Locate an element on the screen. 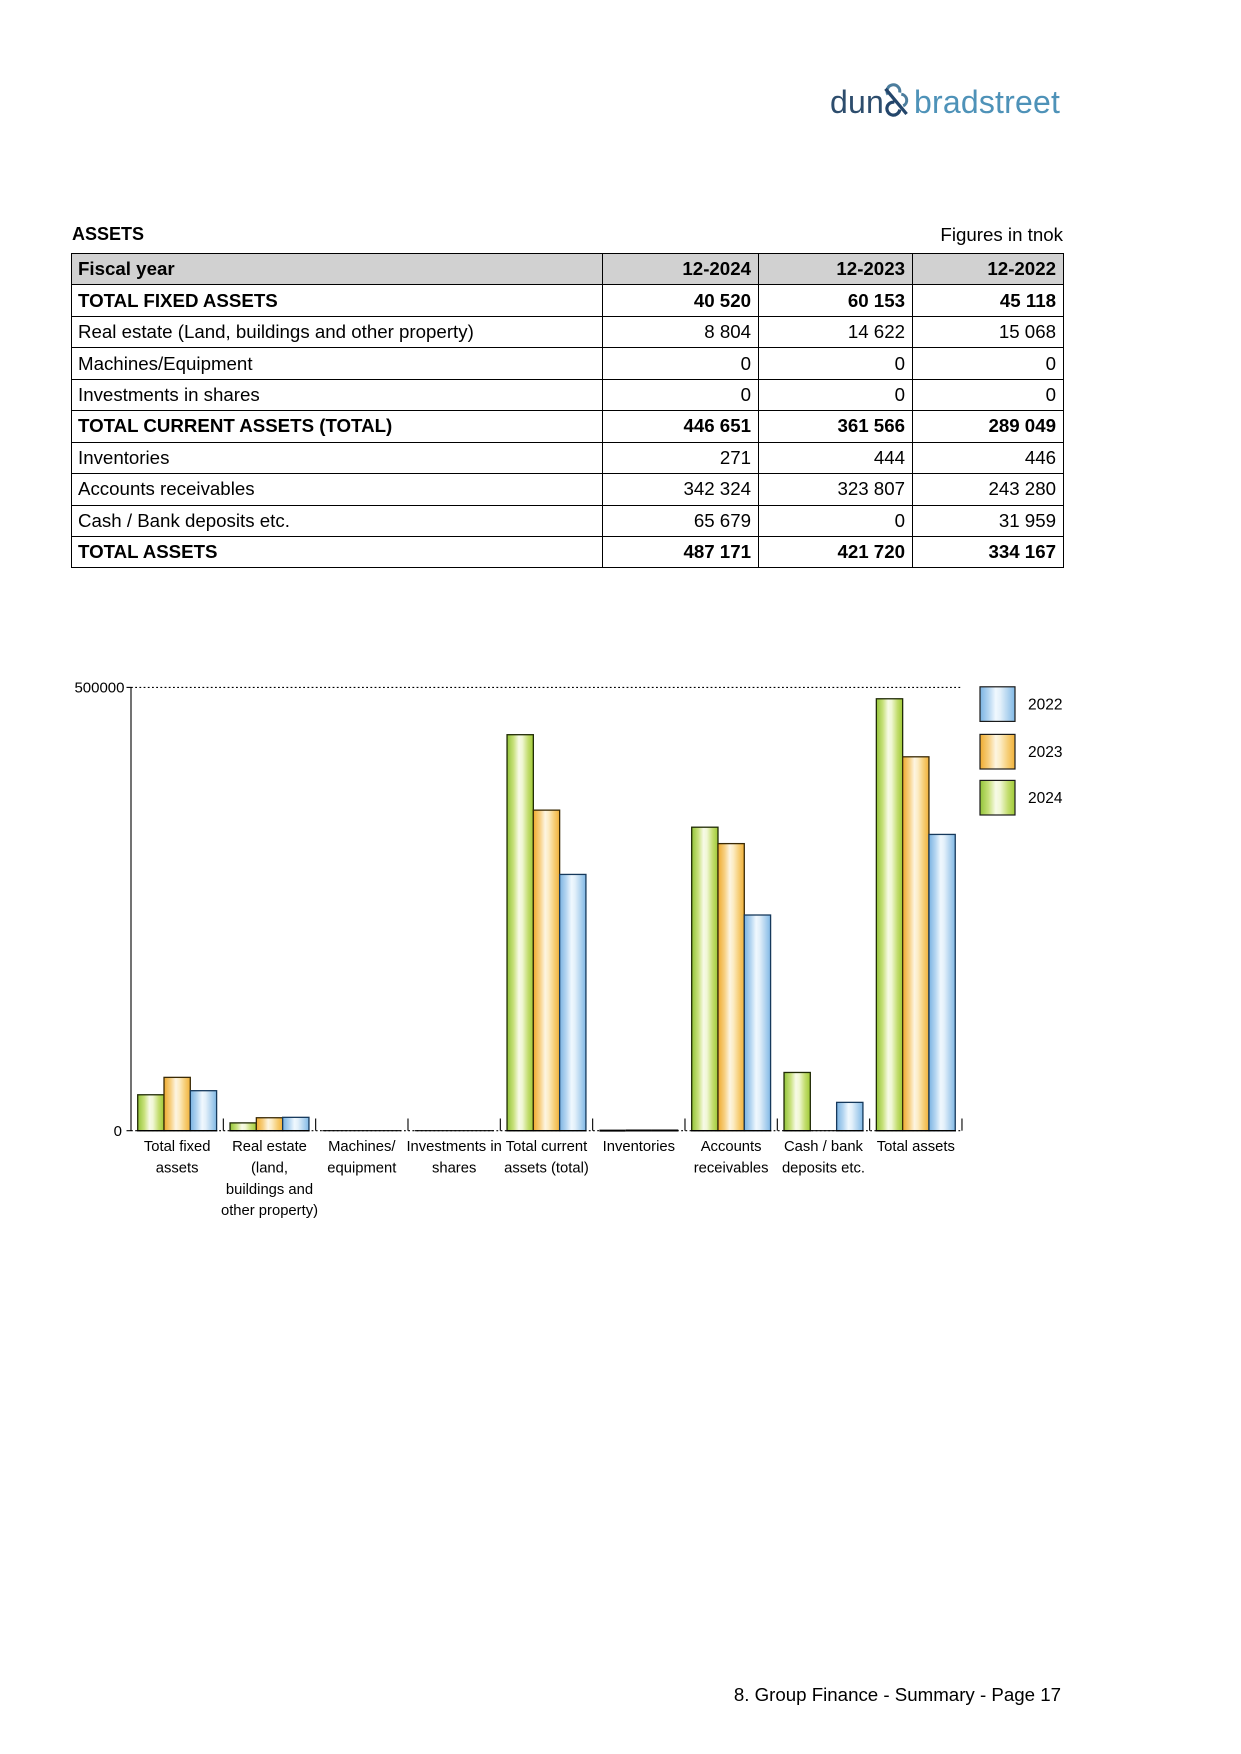 The image size is (1241, 1754). svg-text: 2023 is located at coordinates (1045, 752).